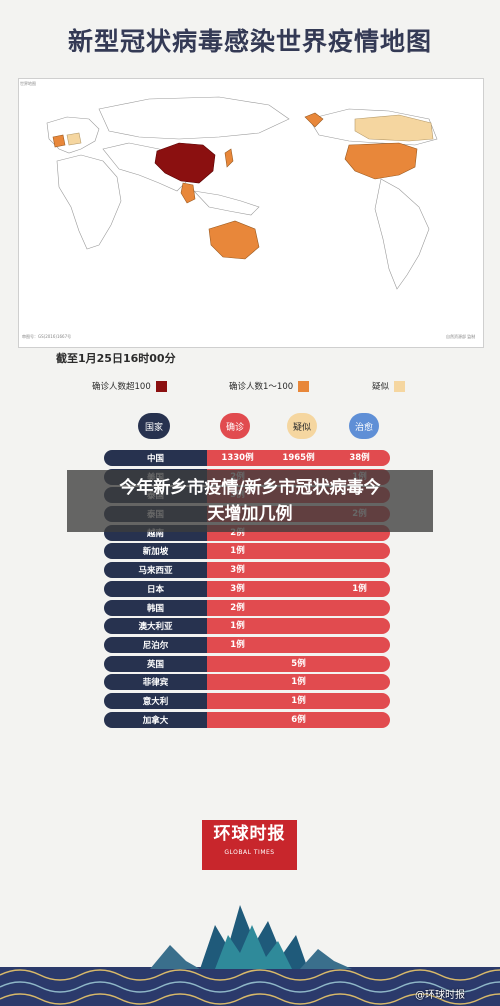 Image resolution: width=500 pixels, height=1006 pixels. What do you see at coordinates (226, 203) in the screenshot?
I see `se-asia-shape` at bounding box center [226, 203].